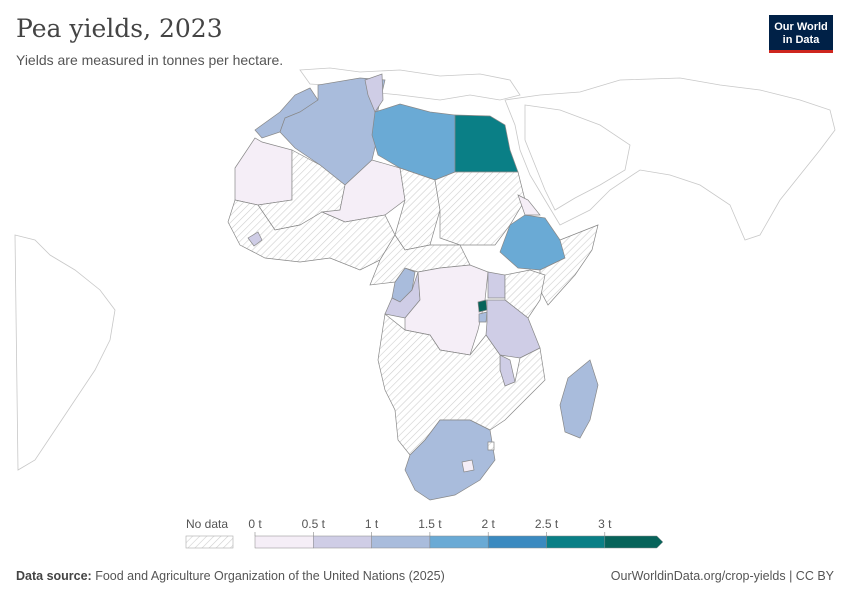 This screenshot has height=600, width=850. I want to click on logo-line-1: Our World, so click(801, 27).